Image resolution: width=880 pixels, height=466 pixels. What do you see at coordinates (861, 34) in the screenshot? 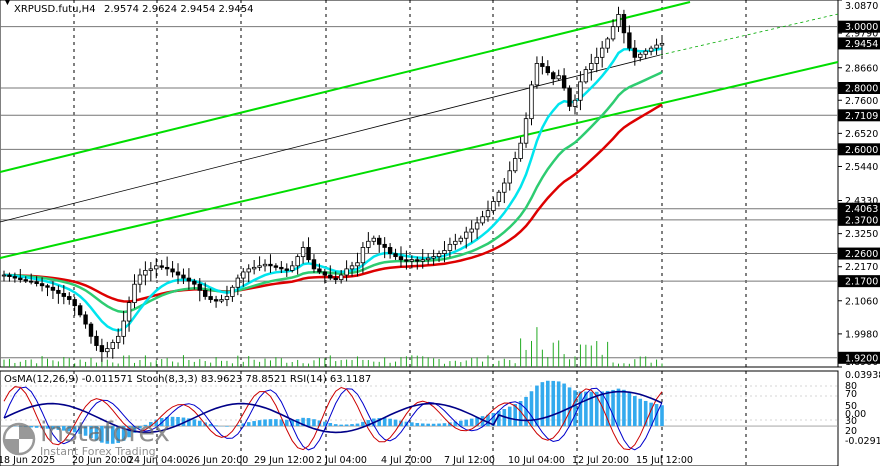
I see `price-tick-label: 2.9790` at bounding box center [861, 34].